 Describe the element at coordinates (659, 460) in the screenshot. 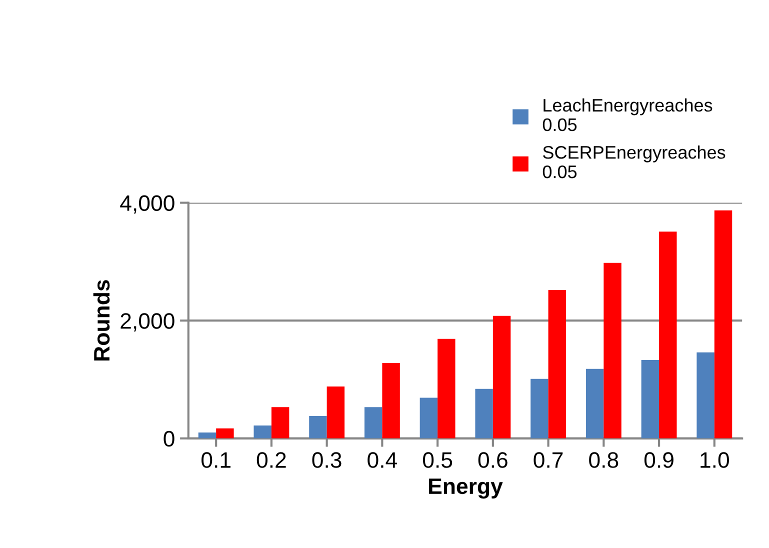

I see `x-tick-label: 0.9` at that location.